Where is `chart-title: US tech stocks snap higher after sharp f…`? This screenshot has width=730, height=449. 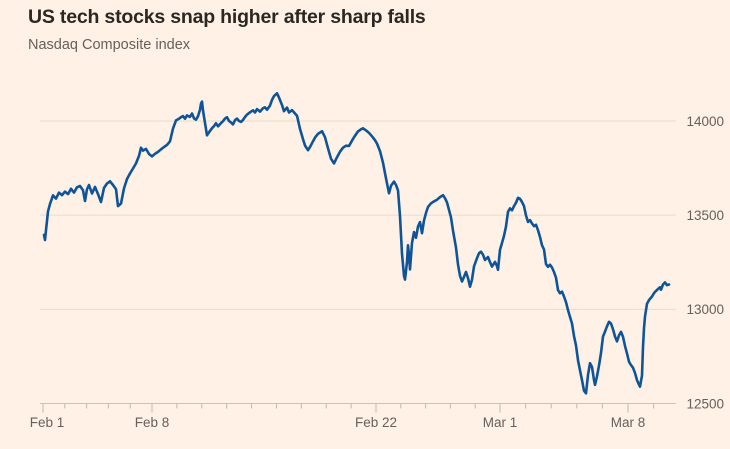
chart-title: US tech stocks snap higher after sharp f… is located at coordinates (227, 17).